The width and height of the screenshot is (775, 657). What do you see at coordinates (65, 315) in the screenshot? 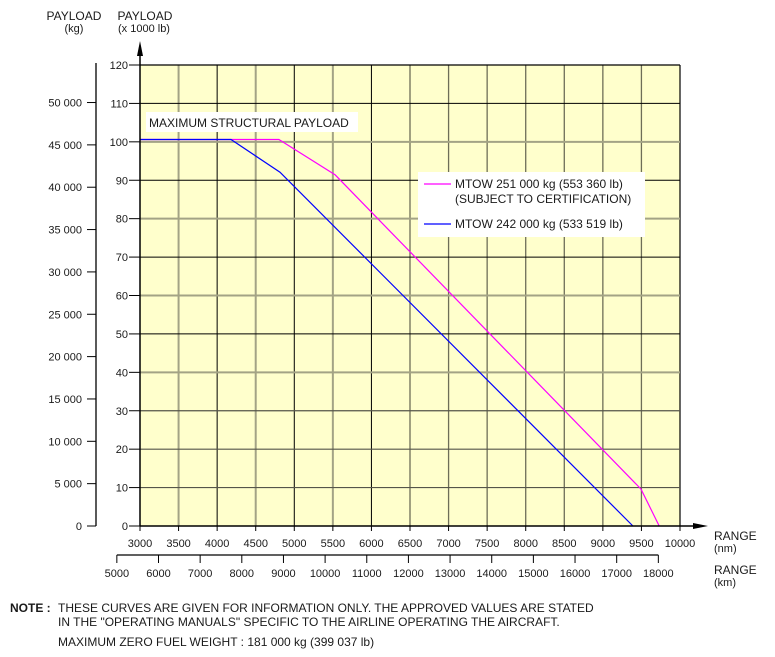
I see `y-tick-label-kg: 25 000` at bounding box center [65, 315].